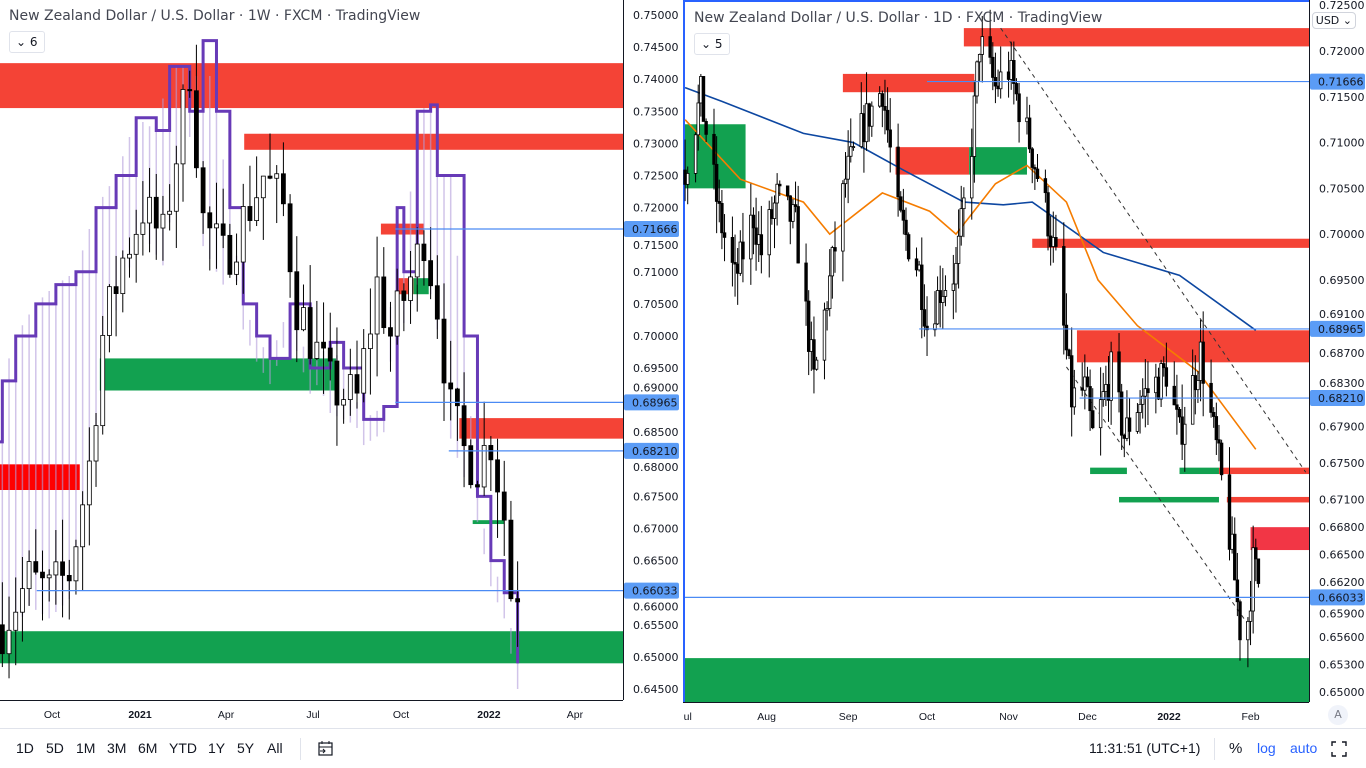 This screenshot has width=1366, height=768. What do you see at coordinates (1145, 748) in the screenshot?
I see `clock: 11:31:51 (UTC+1)` at bounding box center [1145, 748].